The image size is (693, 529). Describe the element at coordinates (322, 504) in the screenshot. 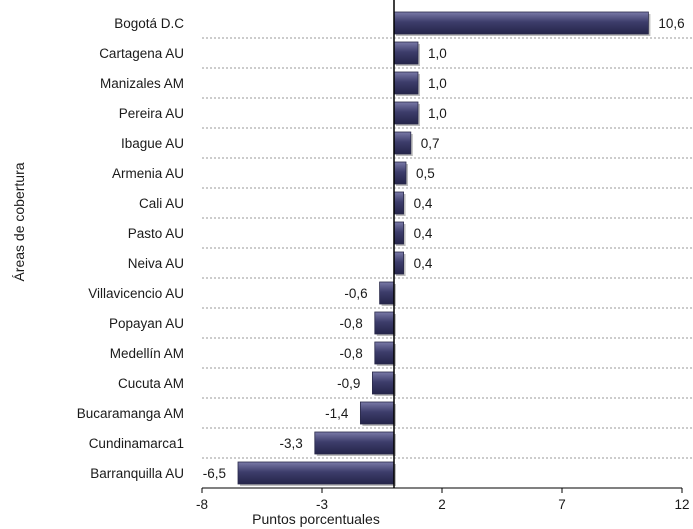

I see `x-tick-label: -3` at that location.